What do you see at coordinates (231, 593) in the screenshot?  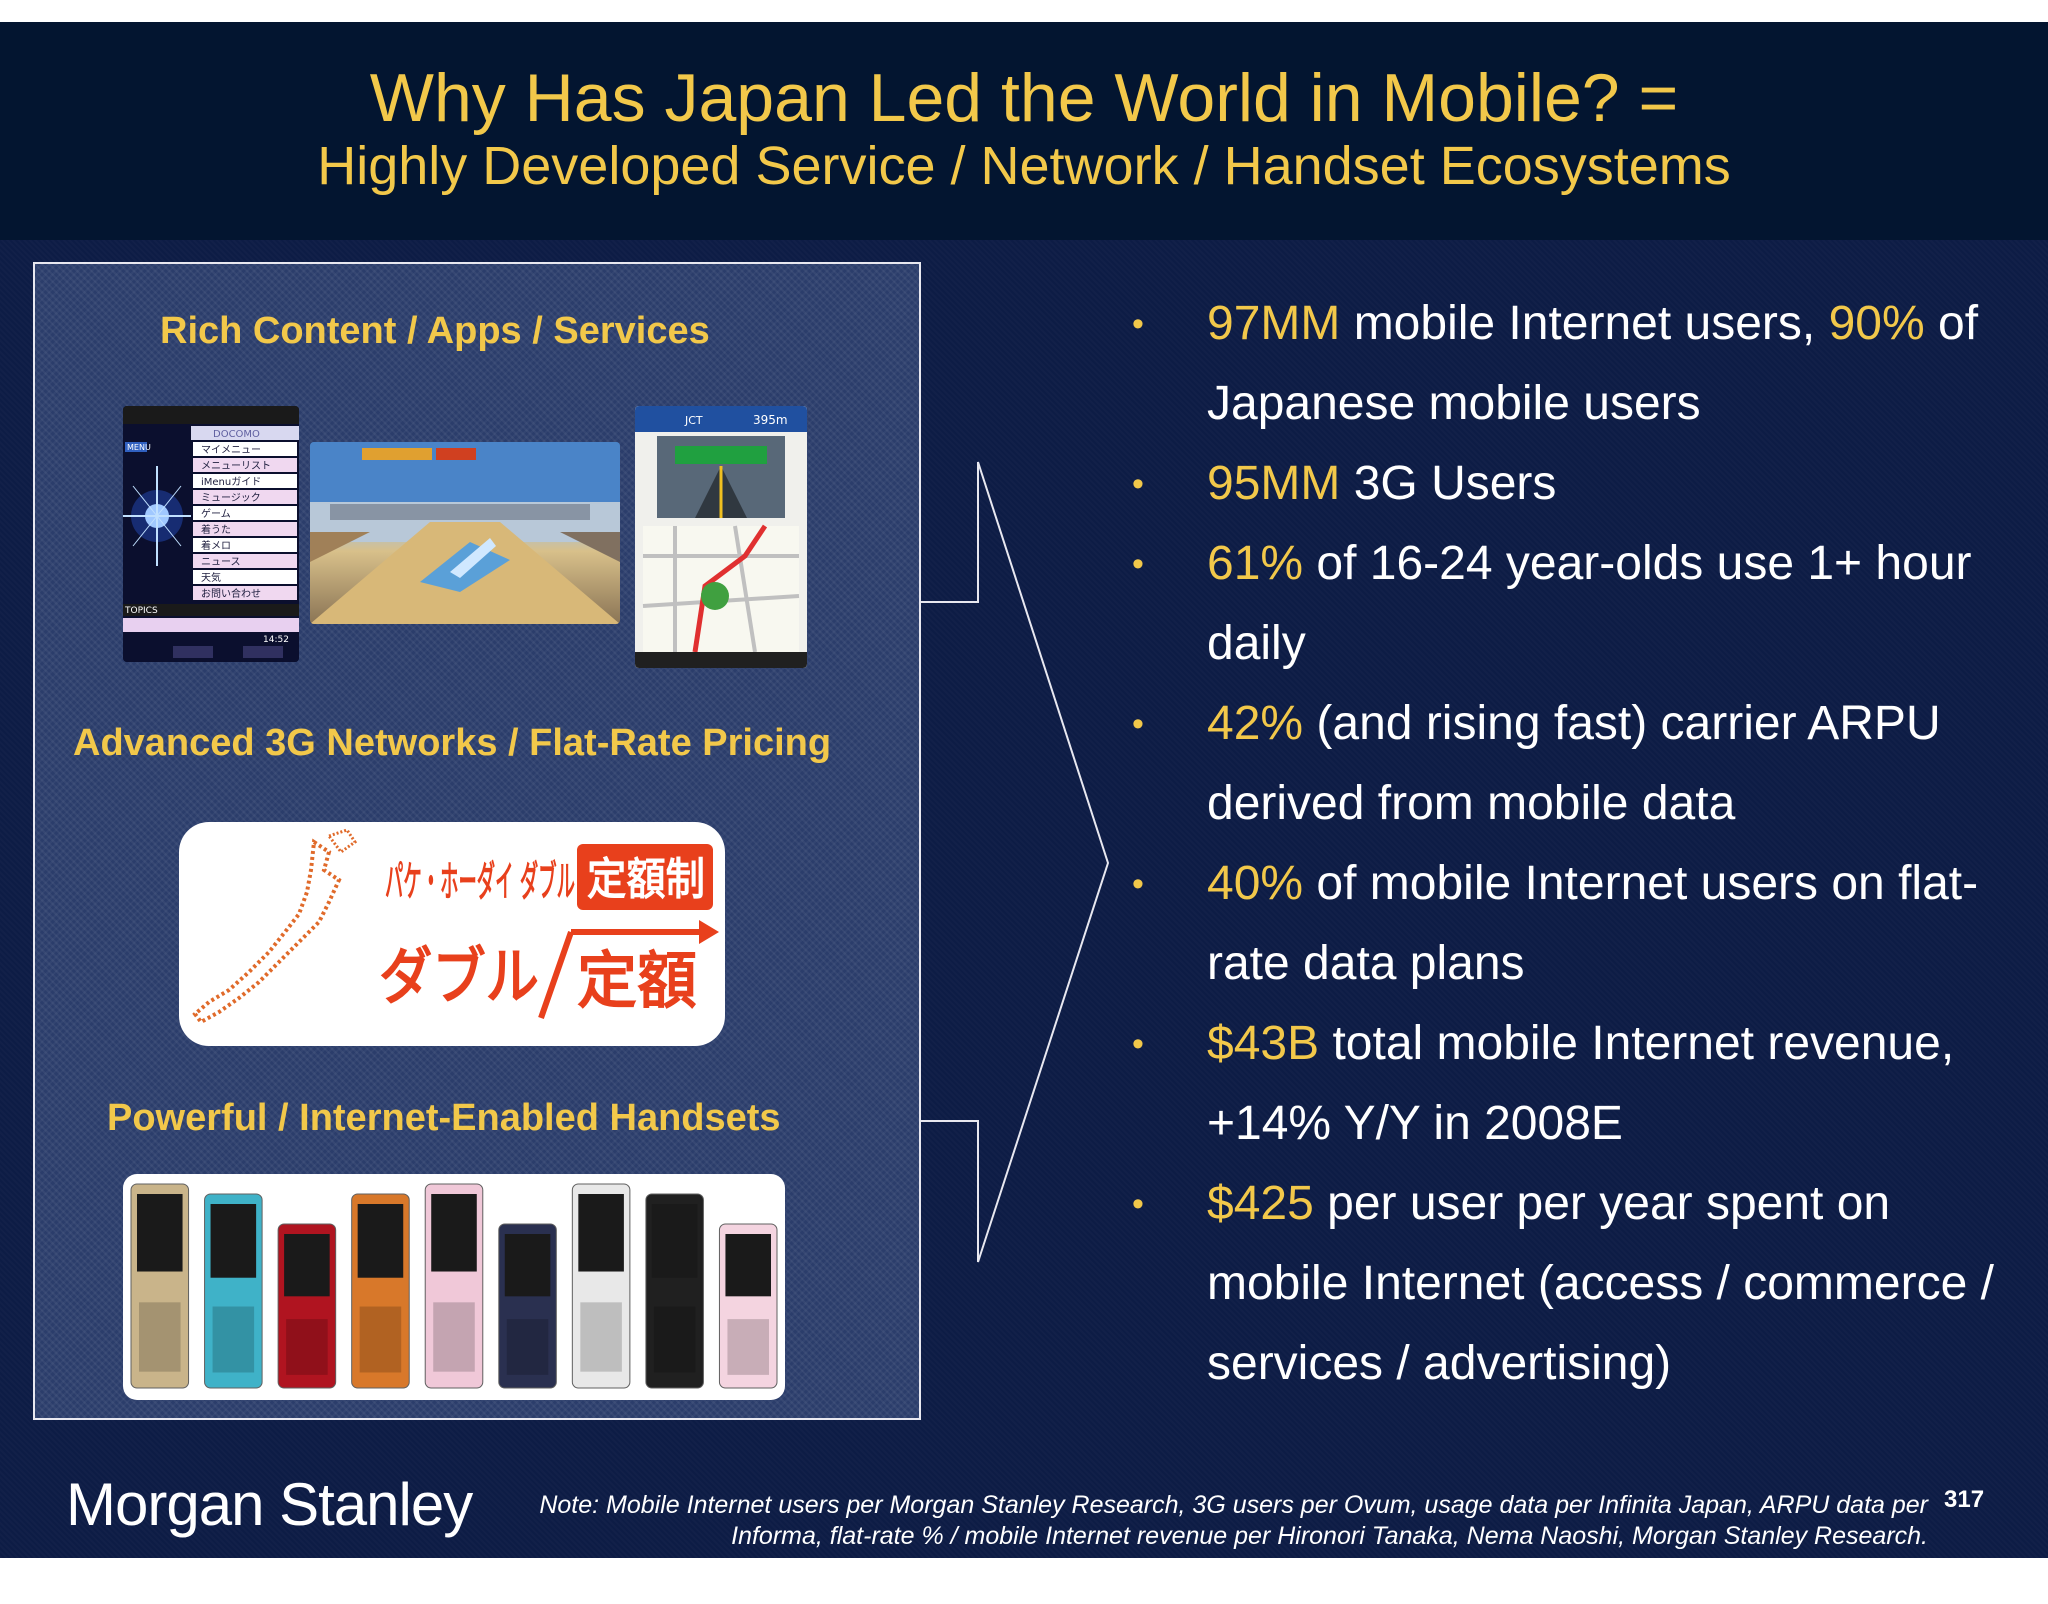 I see `menu-item-label: お問い合わせ` at bounding box center [231, 593].